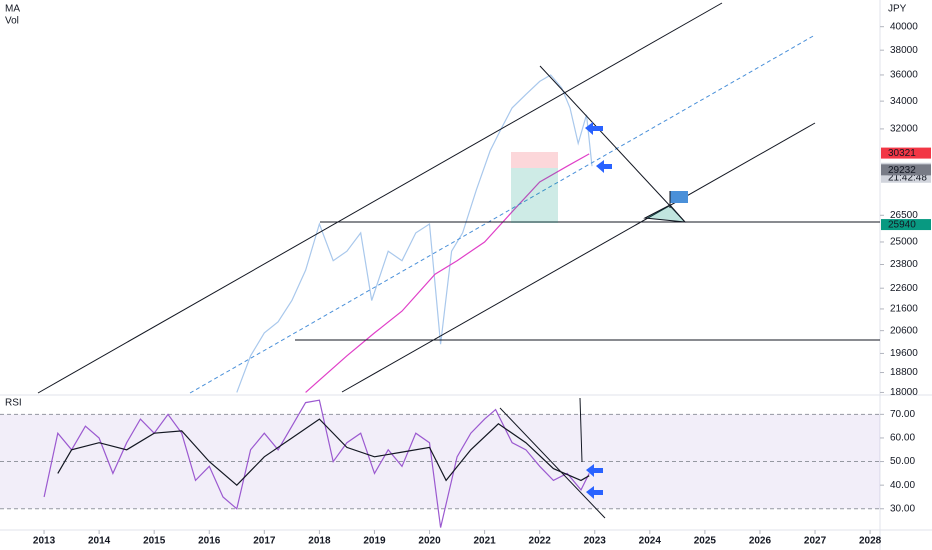 This screenshot has width=932, height=550. What do you see at coordinates (904, 264) in the screenshot?
I see `y-tick-label: 23800` at bounding box center [904, 264].